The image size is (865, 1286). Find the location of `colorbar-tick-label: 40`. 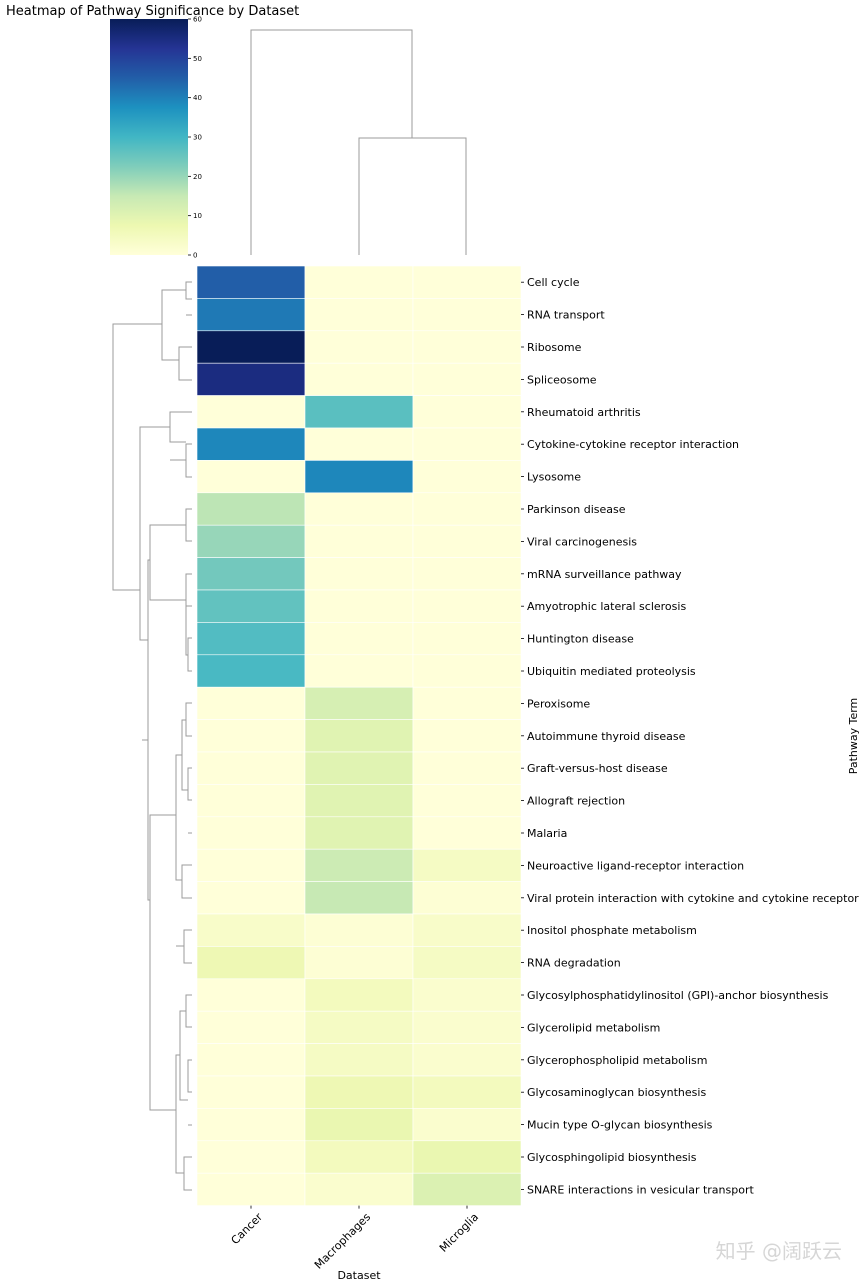

colorbar-tick-label: 40 is located at coordinates (197, 98).